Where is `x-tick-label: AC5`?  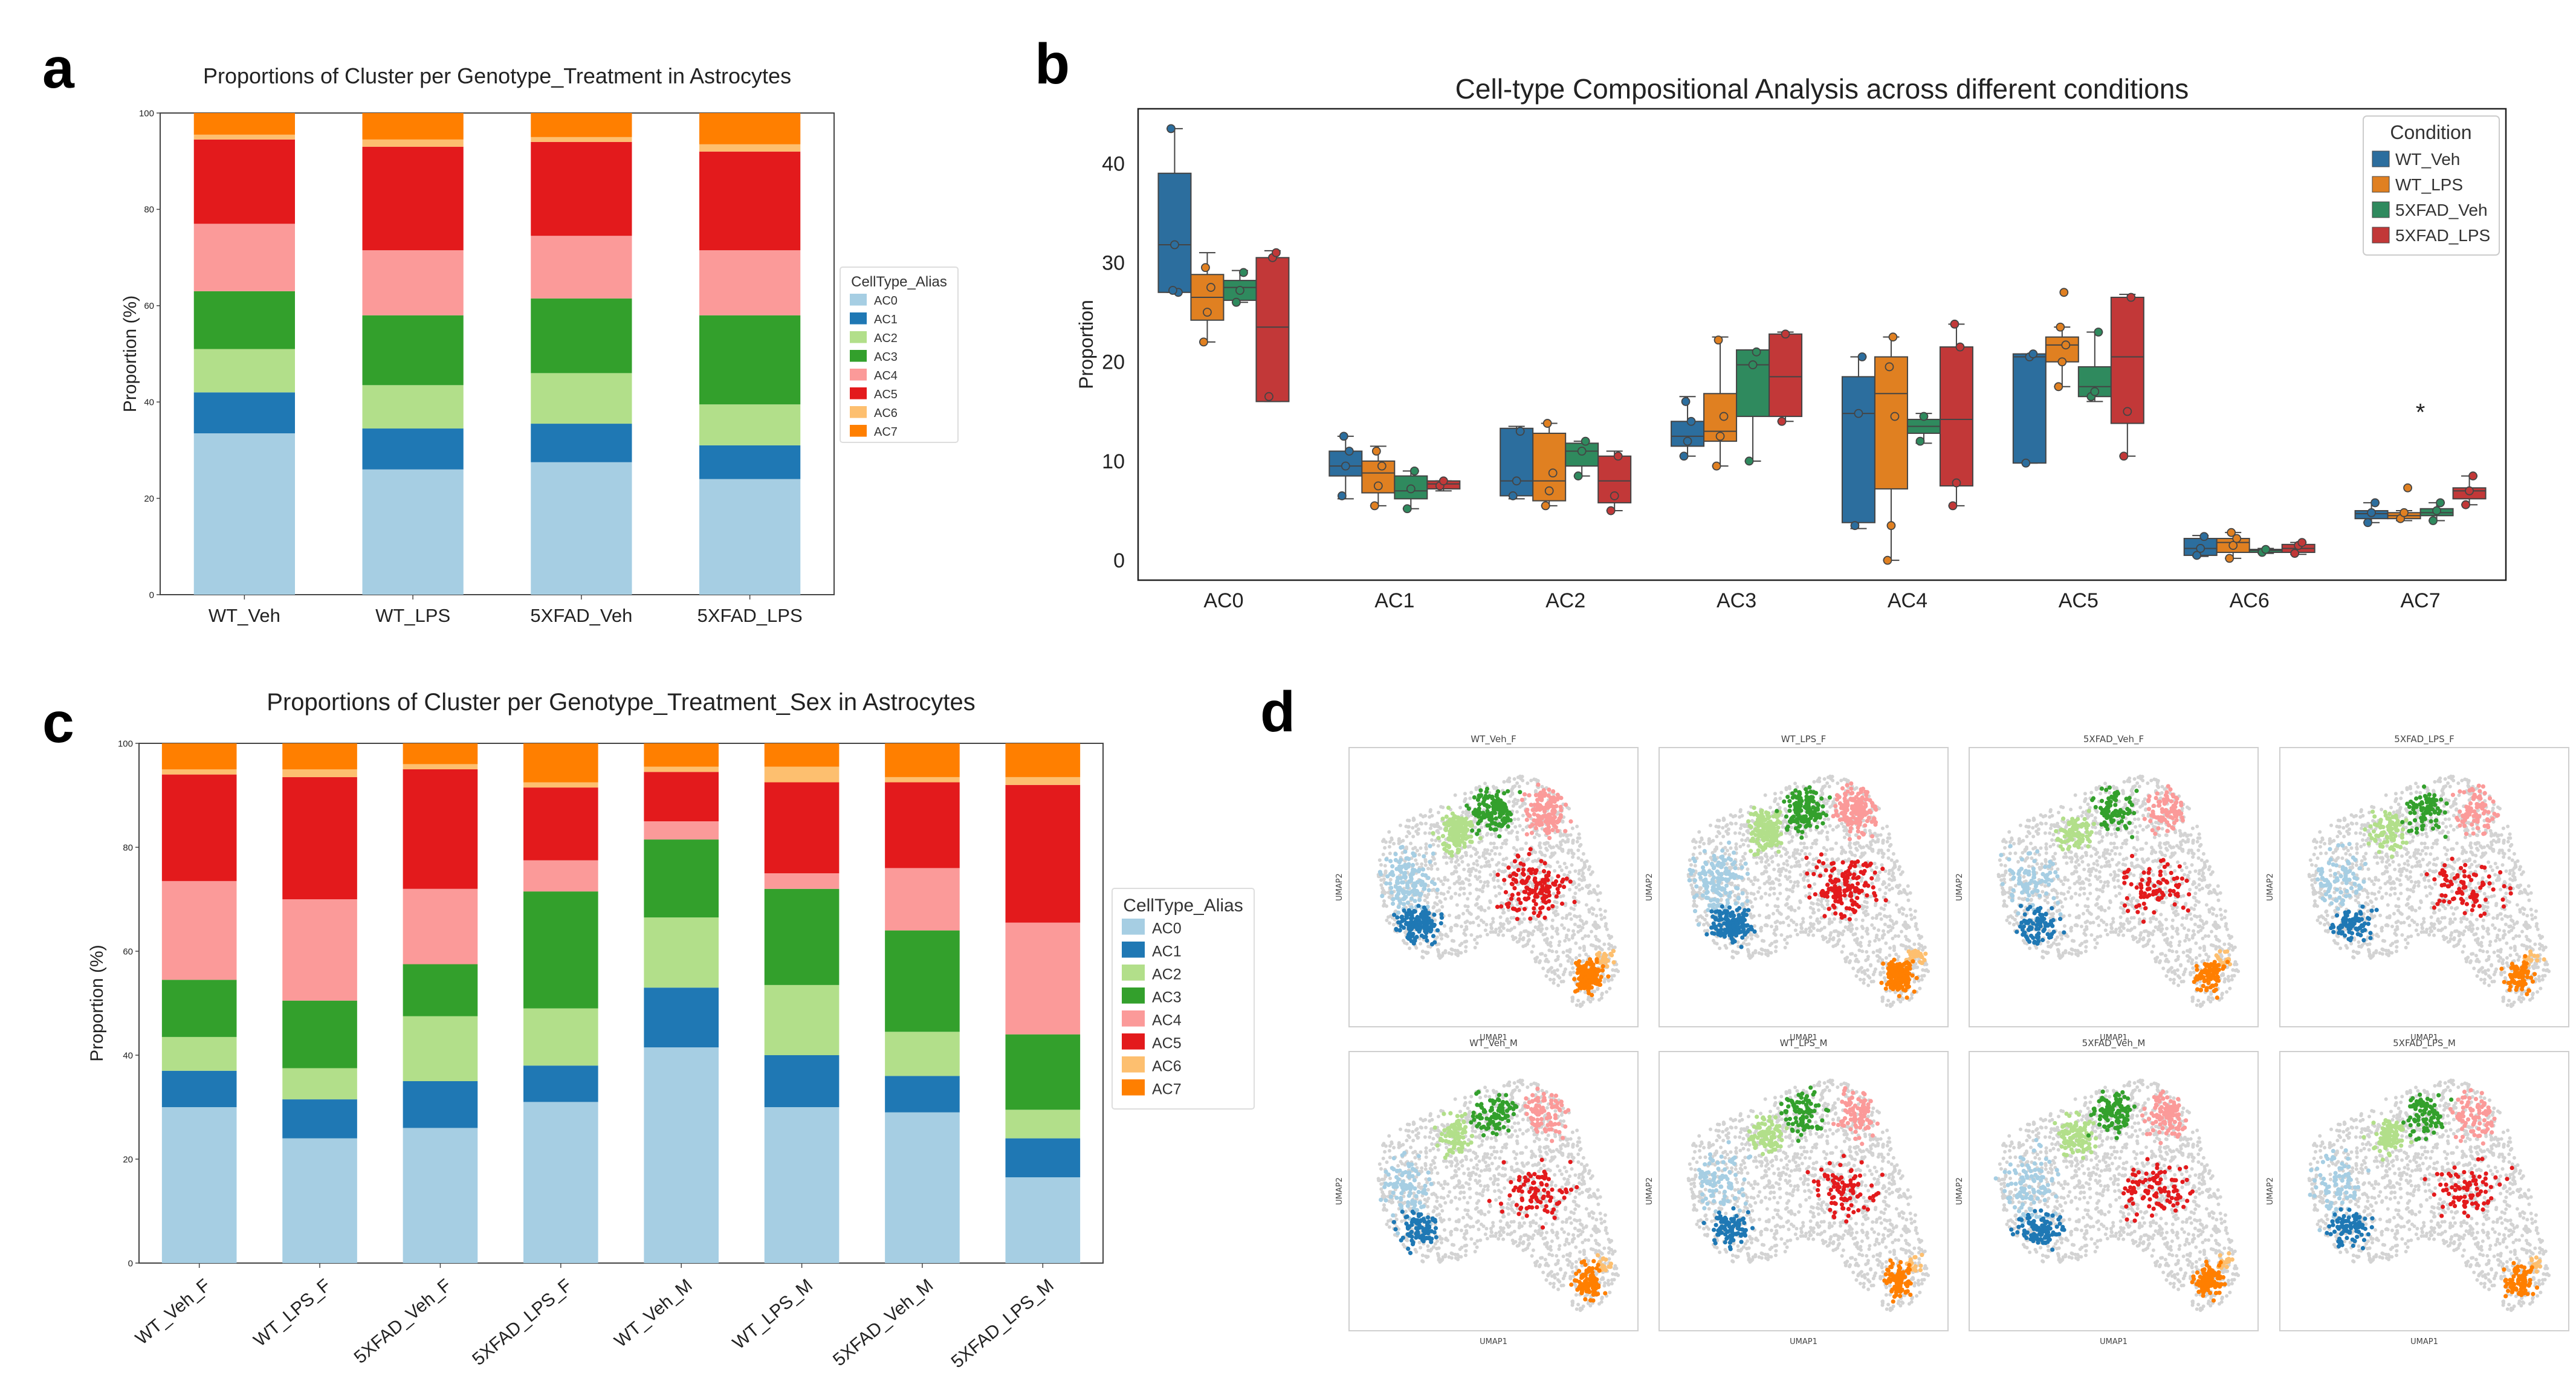 x-tick-label: AC5 is located at coordinates (2079, 600).